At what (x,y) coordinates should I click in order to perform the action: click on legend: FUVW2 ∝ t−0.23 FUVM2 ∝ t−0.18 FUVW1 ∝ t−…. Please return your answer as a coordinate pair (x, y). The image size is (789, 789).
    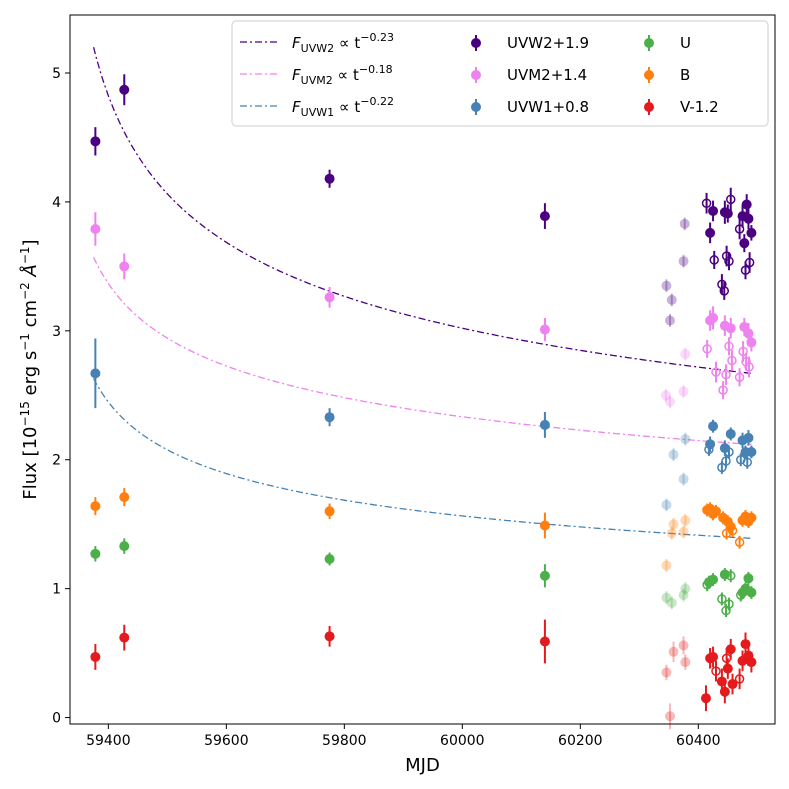
    Looking at the image, I should click on (500, 73).